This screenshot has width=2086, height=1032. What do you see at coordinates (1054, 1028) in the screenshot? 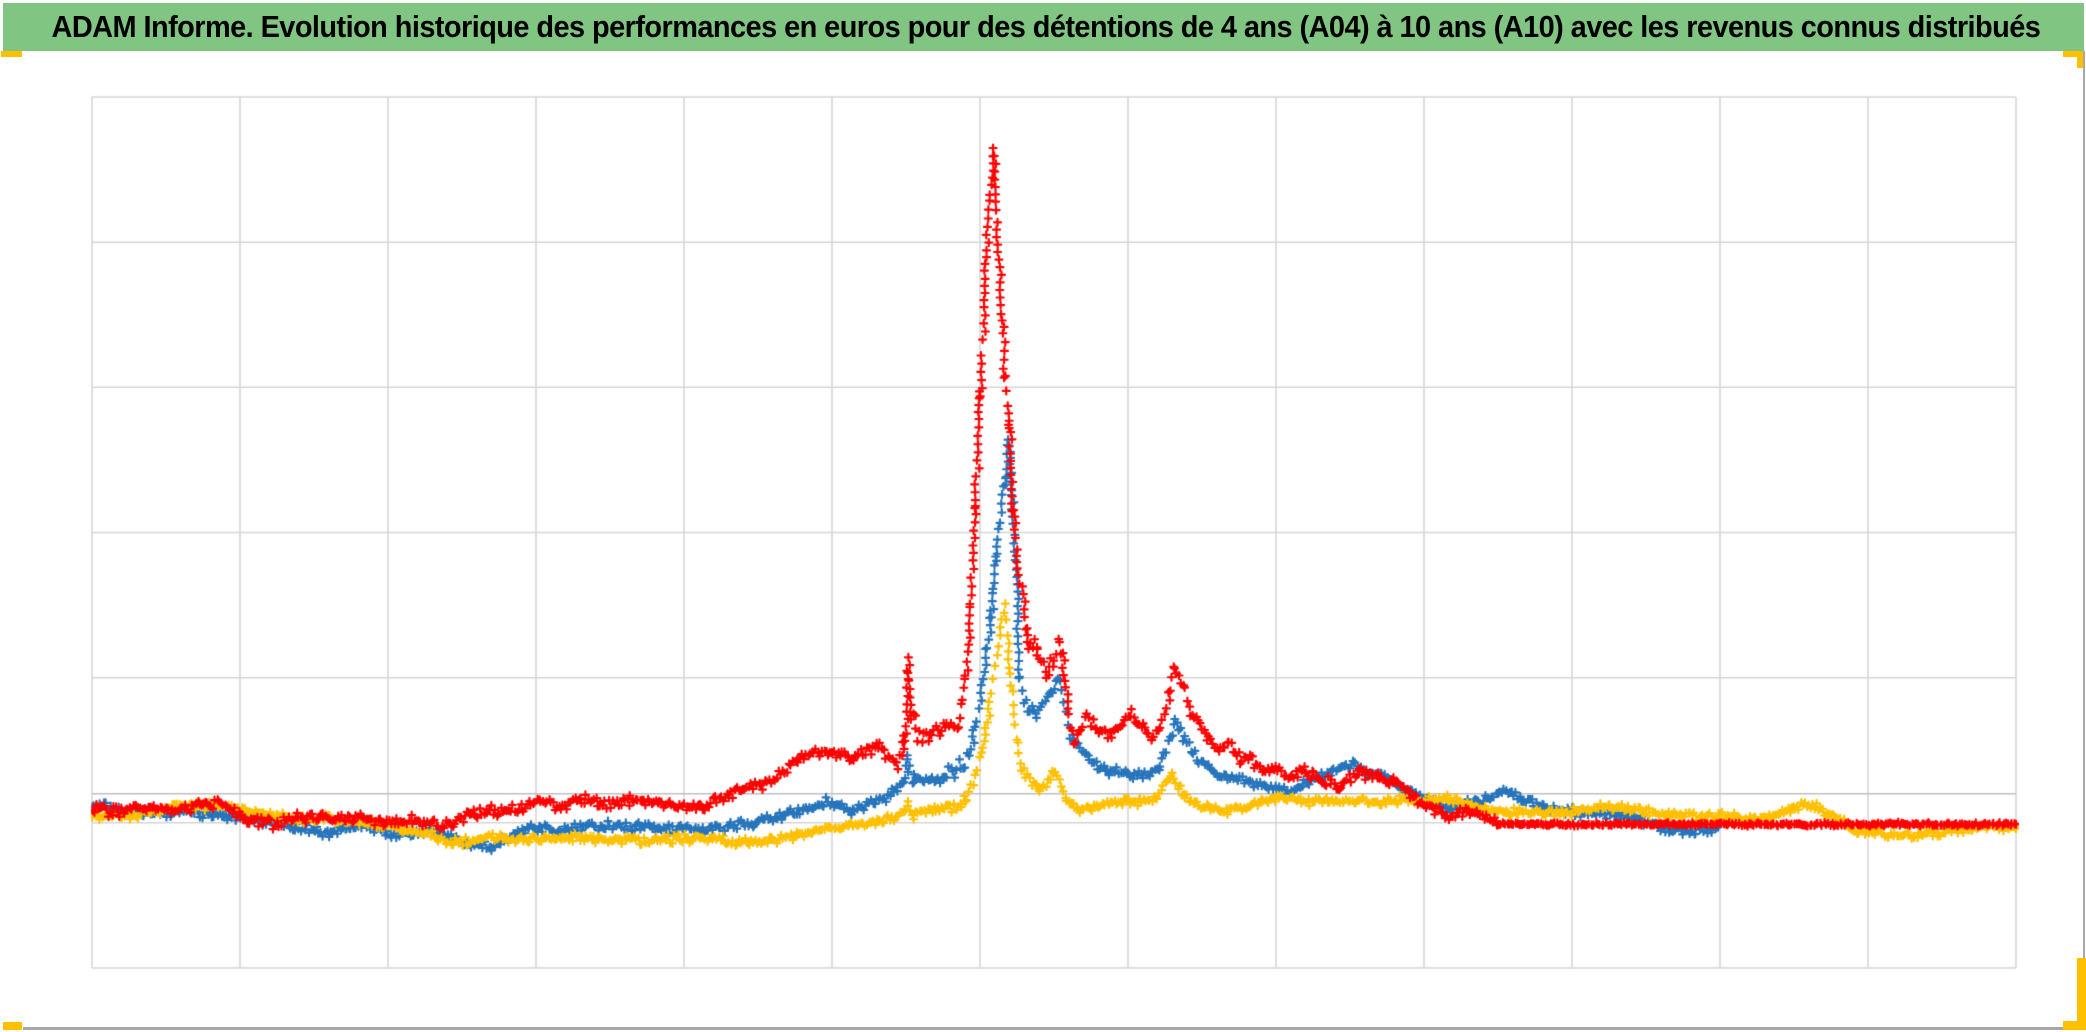
I see `page-border-bottom` at bounding box center [1054, 1028].